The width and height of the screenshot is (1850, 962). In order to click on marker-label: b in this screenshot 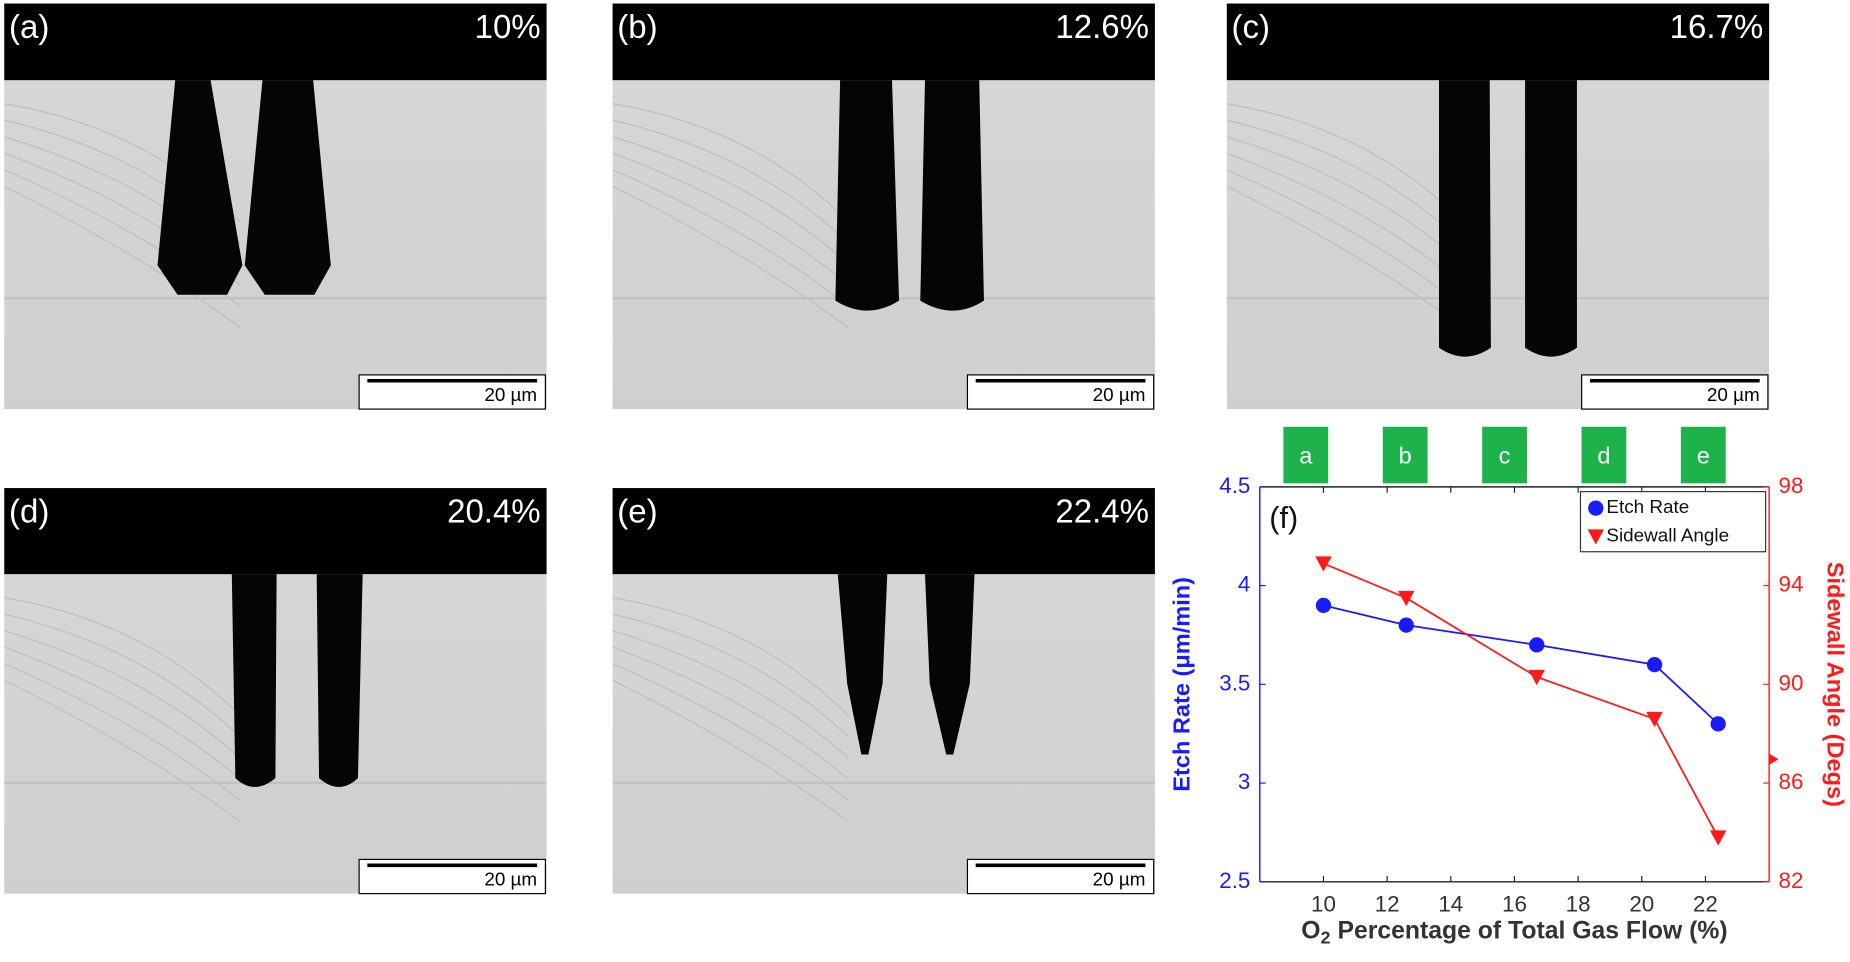, I will do `click(1405, 456)`.